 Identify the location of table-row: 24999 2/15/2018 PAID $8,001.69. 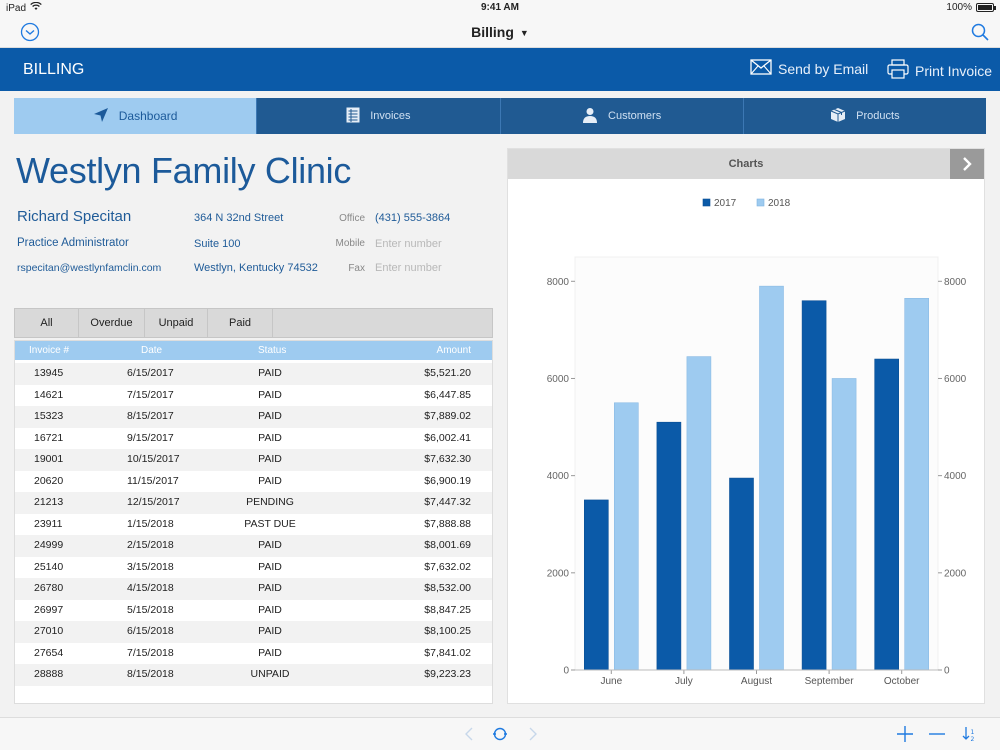
(253, 546).